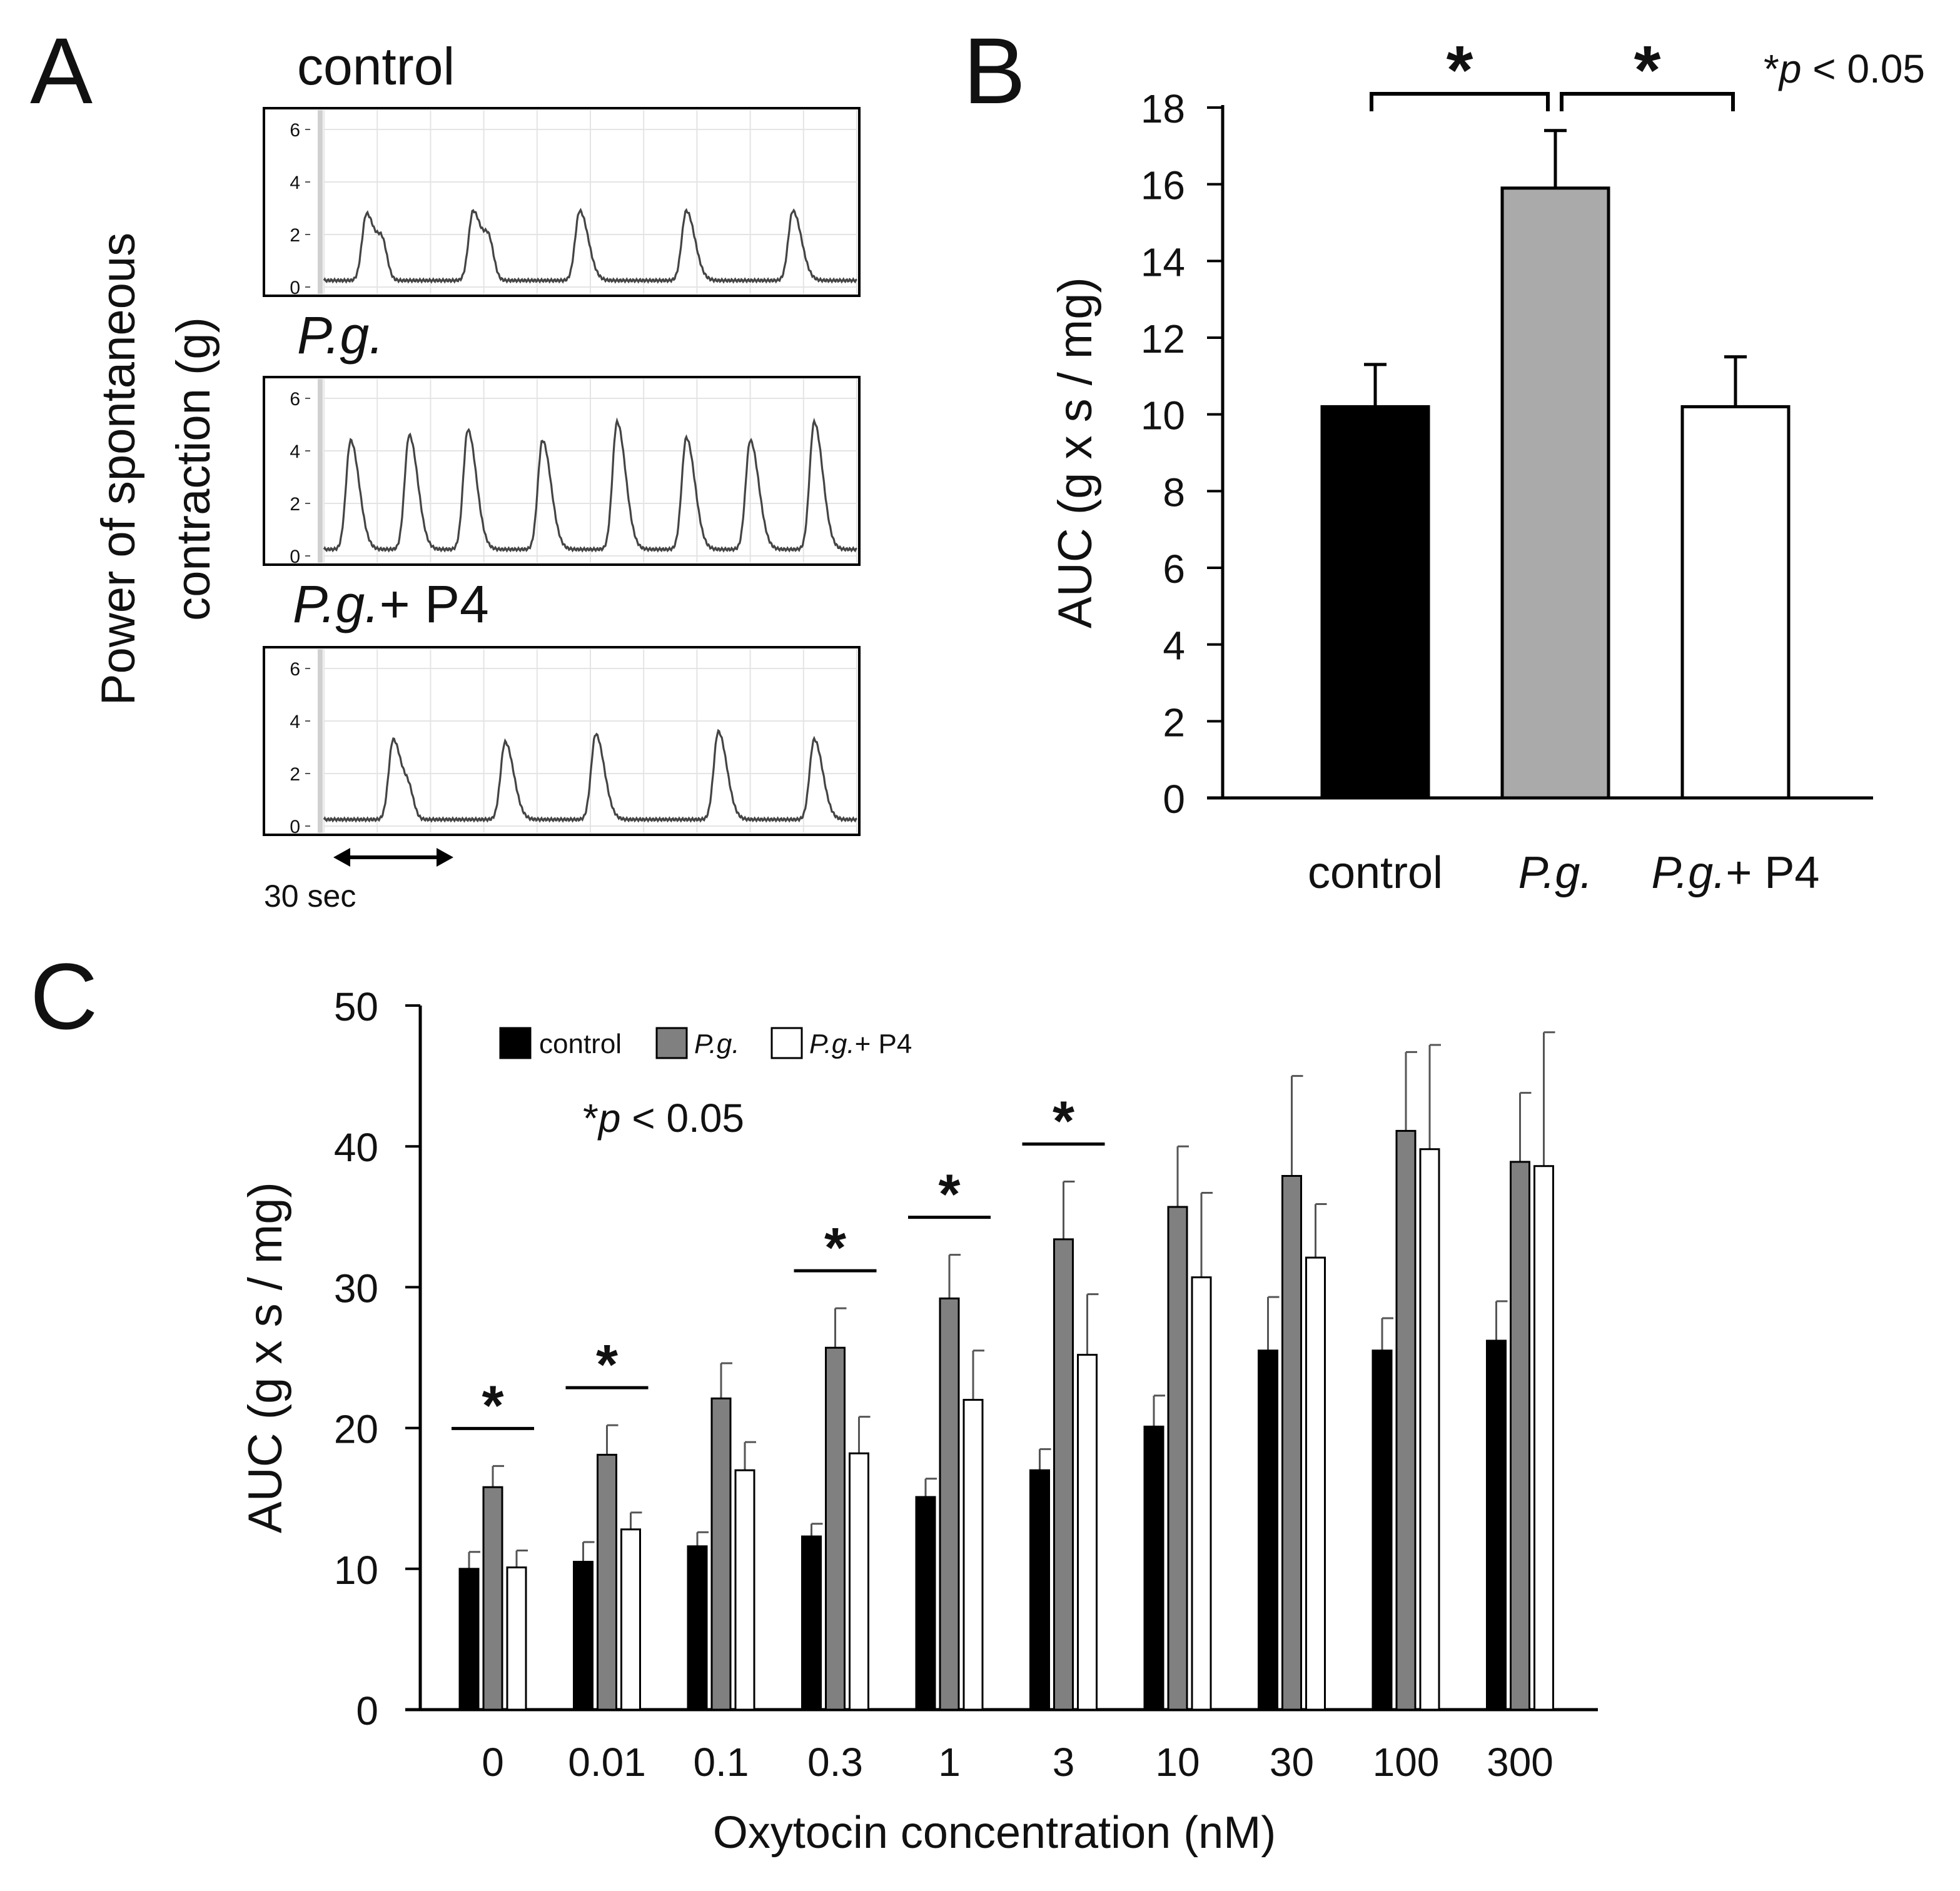 Image resolution: width=1960 pixels, height=1891 pixels. Describe the element at coordinates (1163, 185) in the screenshot. I see `panel-b-y-tick-label: 16` at that location.